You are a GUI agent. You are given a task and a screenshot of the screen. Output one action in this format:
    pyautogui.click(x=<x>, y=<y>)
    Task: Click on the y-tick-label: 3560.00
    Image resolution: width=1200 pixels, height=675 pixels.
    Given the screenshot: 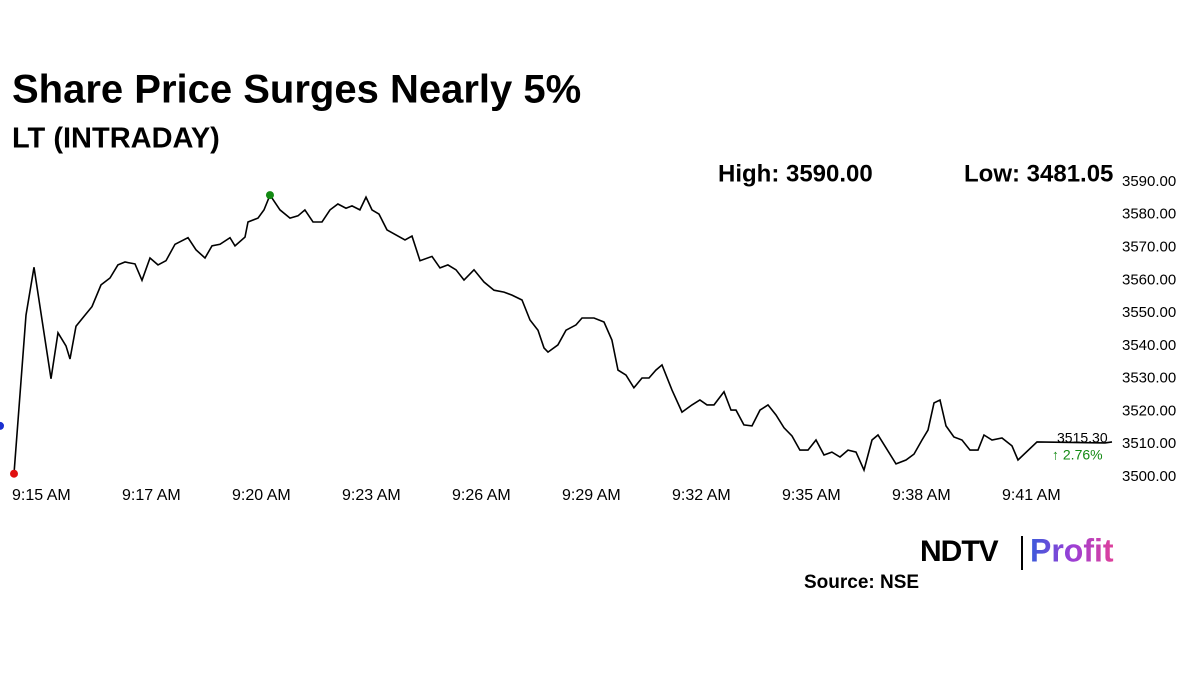 What is the action you would take?
    pyautogui.click(x=1149, y=279)
    